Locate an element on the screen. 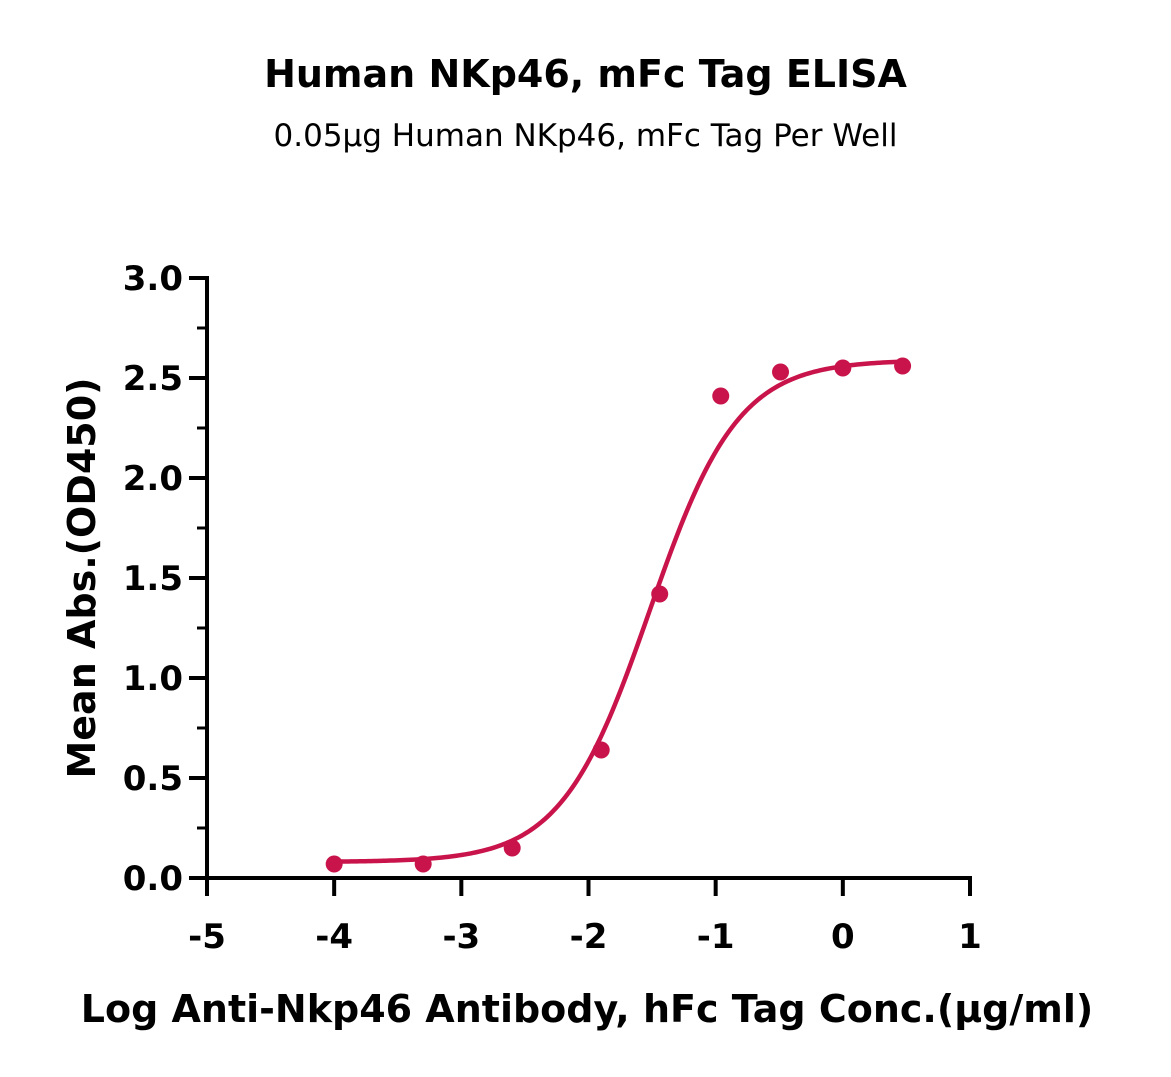 The image size is (1171, 1077). x-tick-label: -2 is located at coordinates (589, 937).